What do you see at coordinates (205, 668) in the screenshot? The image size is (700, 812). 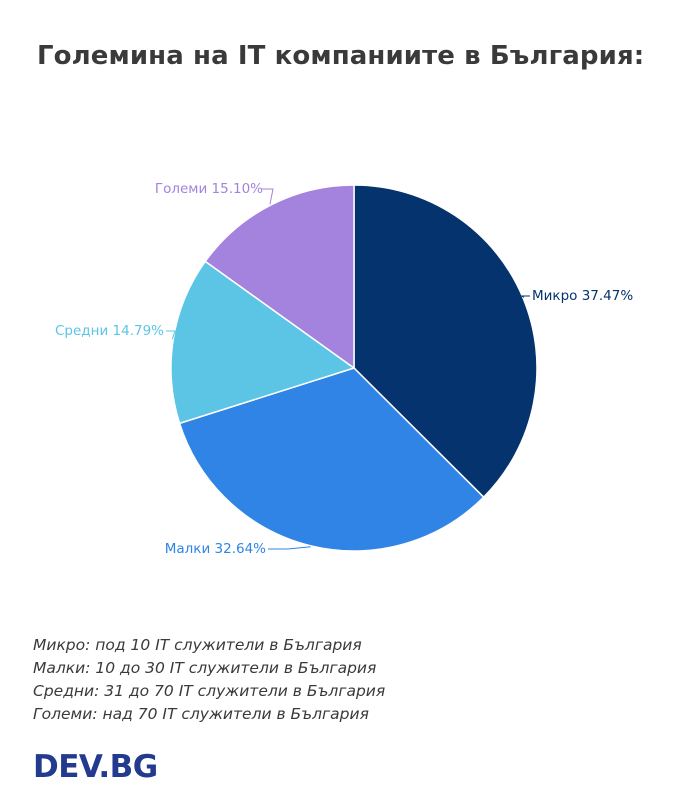 I see `note-small: Малки: 10 до 30 IT служители в България` at bounding box center [205, 668].